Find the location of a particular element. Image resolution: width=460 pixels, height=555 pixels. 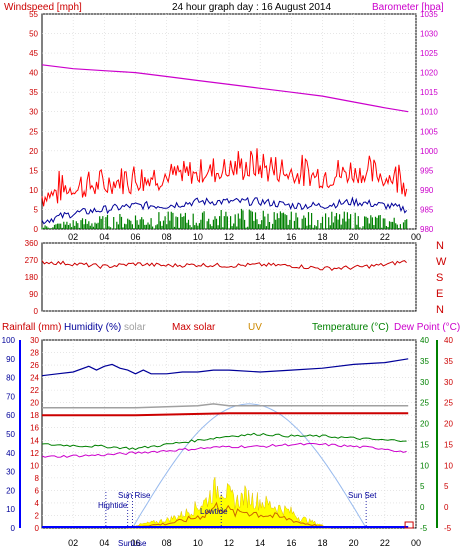

barometer-ytick-label: 1005 is located at coordinates (429, 131).